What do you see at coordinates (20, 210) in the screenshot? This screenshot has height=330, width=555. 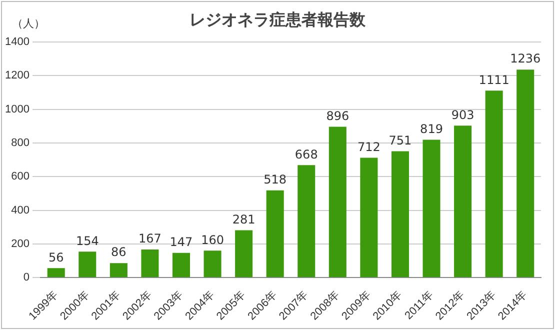 I see `y-tick-label: 400` at bounding box center [20, 210].